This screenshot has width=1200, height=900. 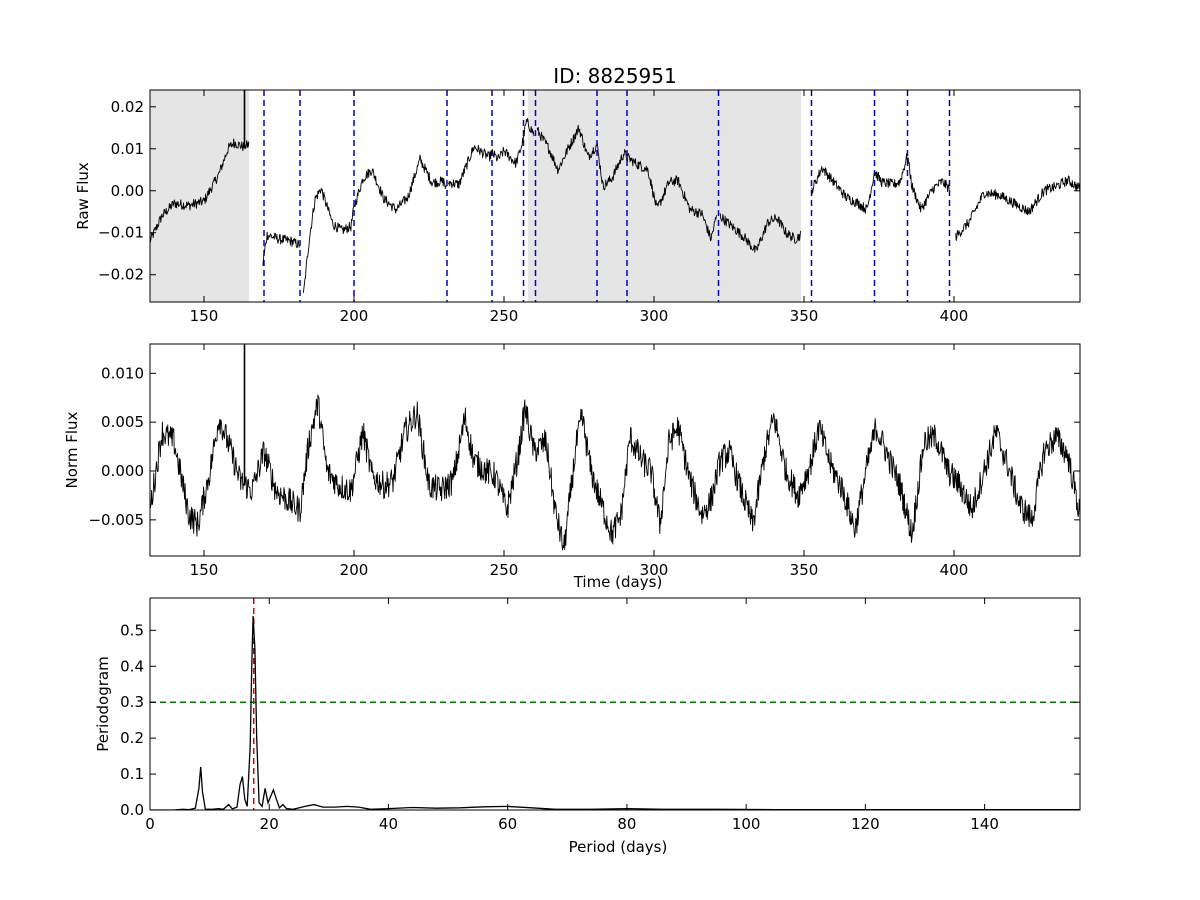 What do you see at coordinates (132, 666) in the screenshot?
I see `y-tick-label: 0.4` at bounding box center [132, 666].